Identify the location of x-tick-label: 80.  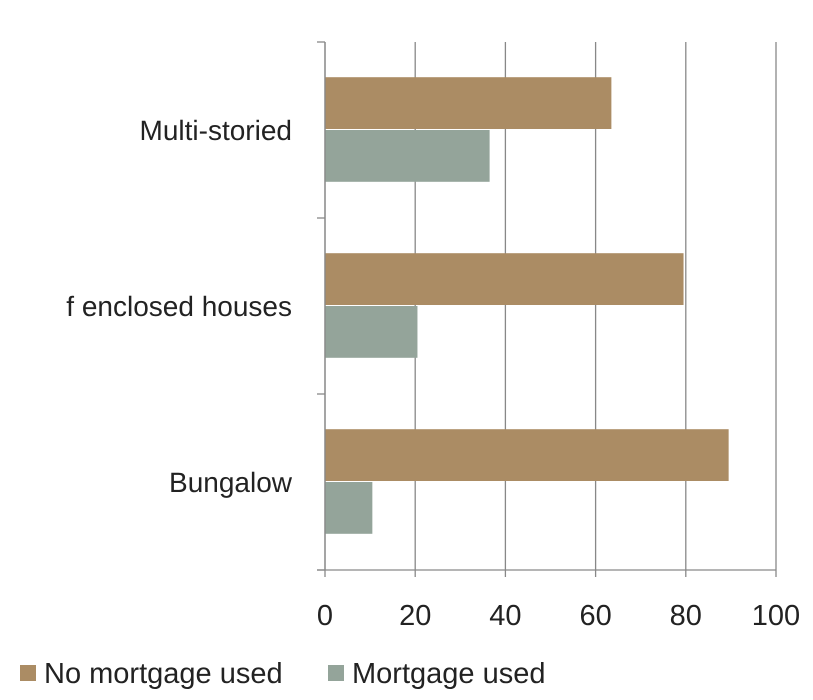
(686, 616).